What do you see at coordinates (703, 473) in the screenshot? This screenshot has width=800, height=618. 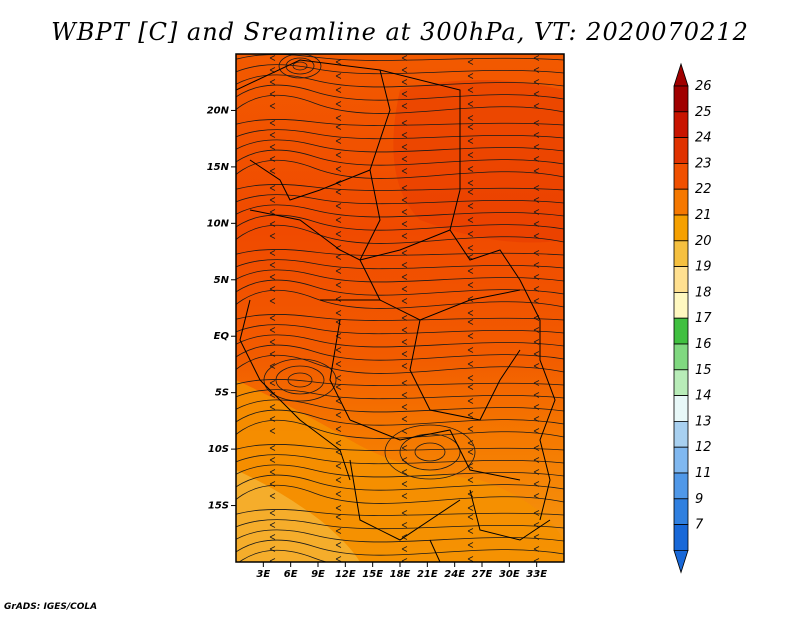 I see `colorbar-label: 11` at bounding box center [703, 473].